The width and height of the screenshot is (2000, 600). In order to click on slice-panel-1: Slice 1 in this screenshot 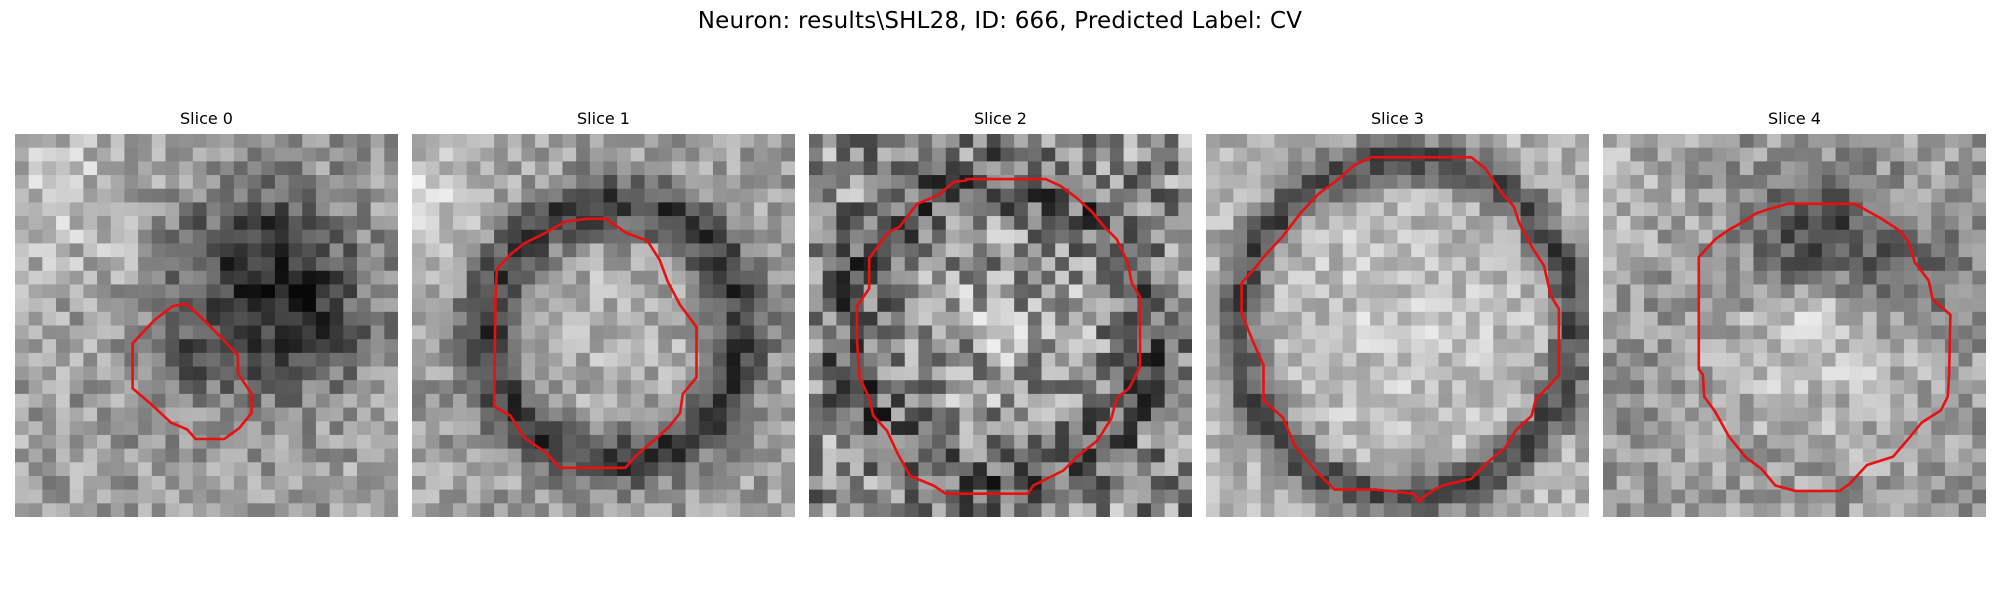, I will do `click(603, 312)`.